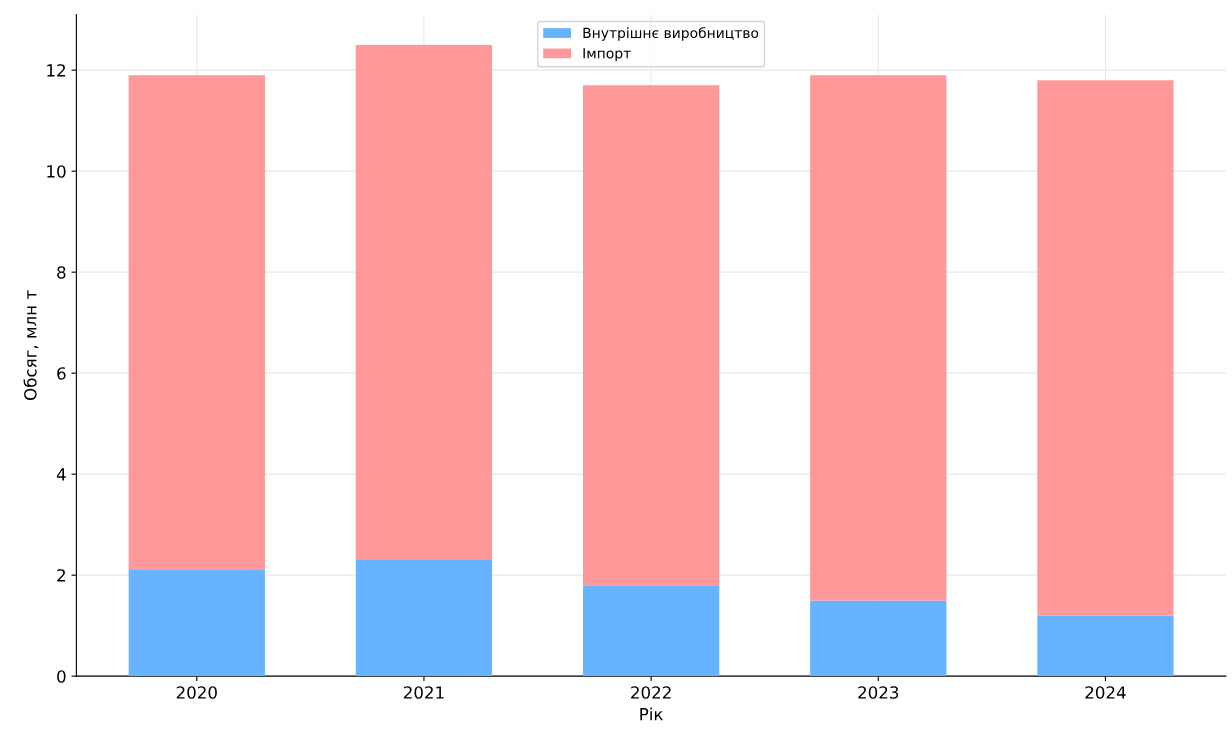 The width and height of the screenshot is (1232, 731). I want to click on legend-label: Імпорт, so click(607, 55).